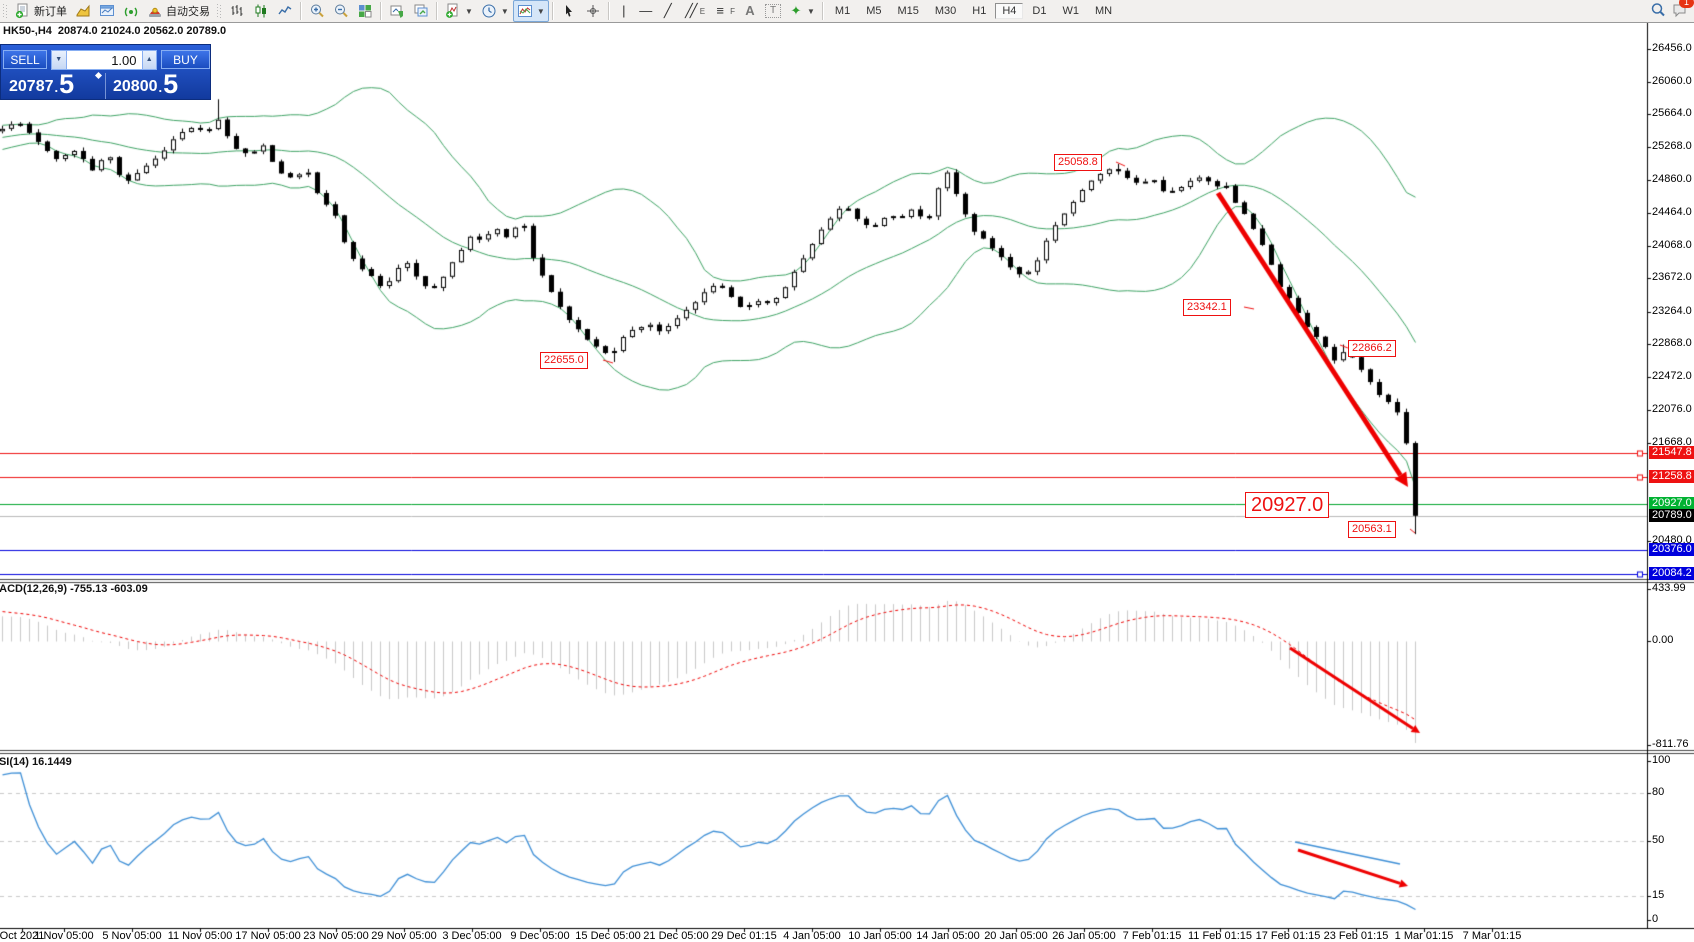  I want to click on macd-axis-tick: 0.00, so click(1663, 640).